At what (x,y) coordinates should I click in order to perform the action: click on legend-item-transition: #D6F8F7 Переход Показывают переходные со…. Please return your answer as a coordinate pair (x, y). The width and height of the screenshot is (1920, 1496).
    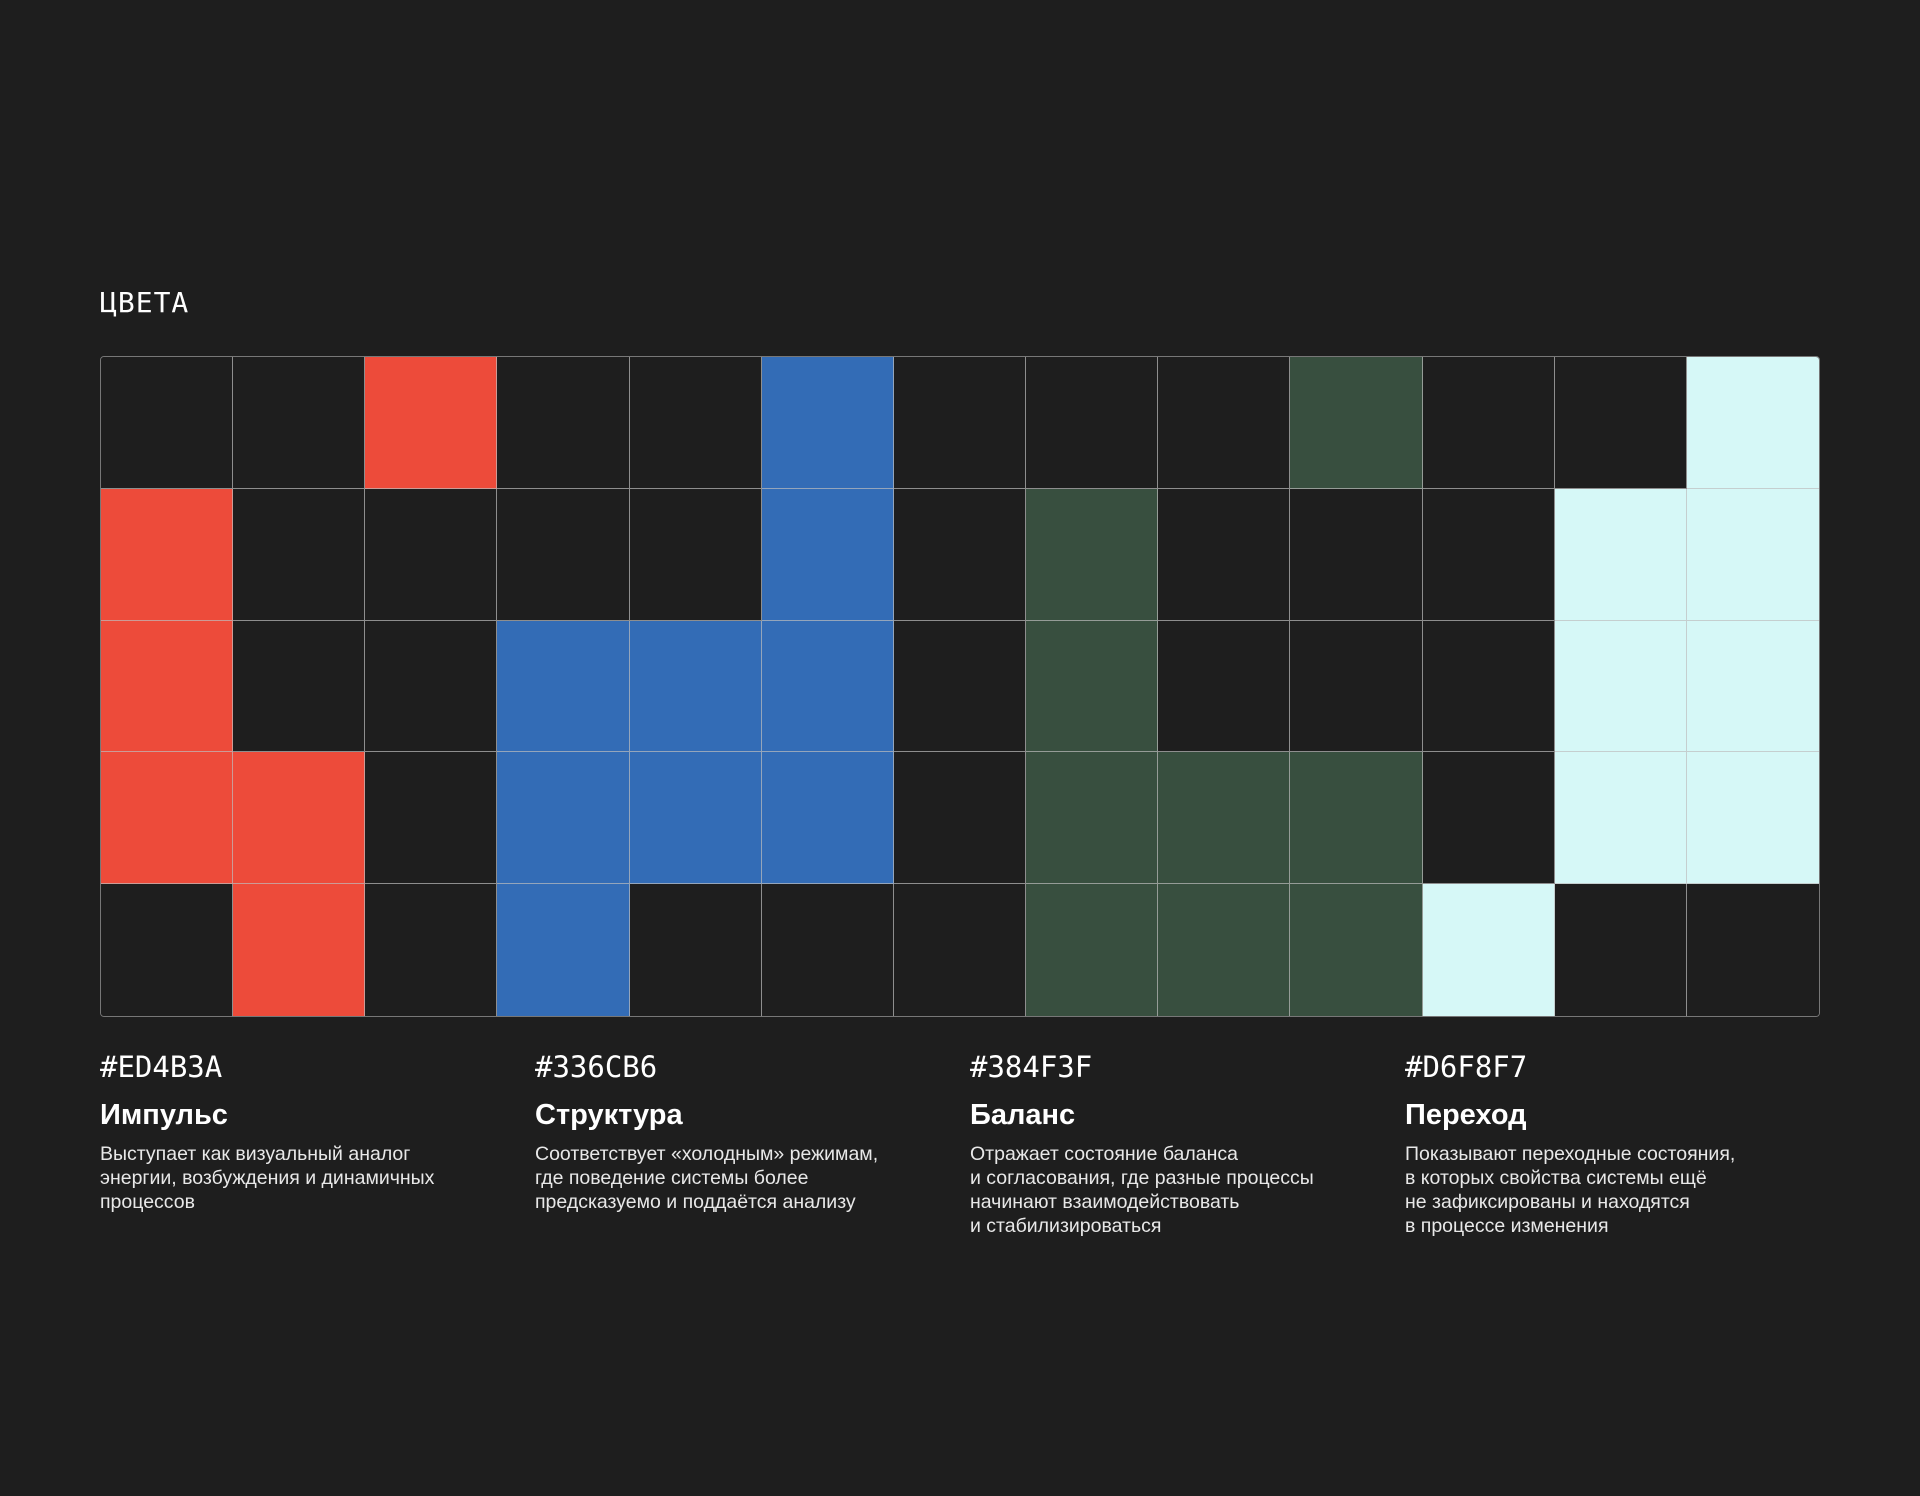
    Looking at the image, I should click on (1622, 1143).